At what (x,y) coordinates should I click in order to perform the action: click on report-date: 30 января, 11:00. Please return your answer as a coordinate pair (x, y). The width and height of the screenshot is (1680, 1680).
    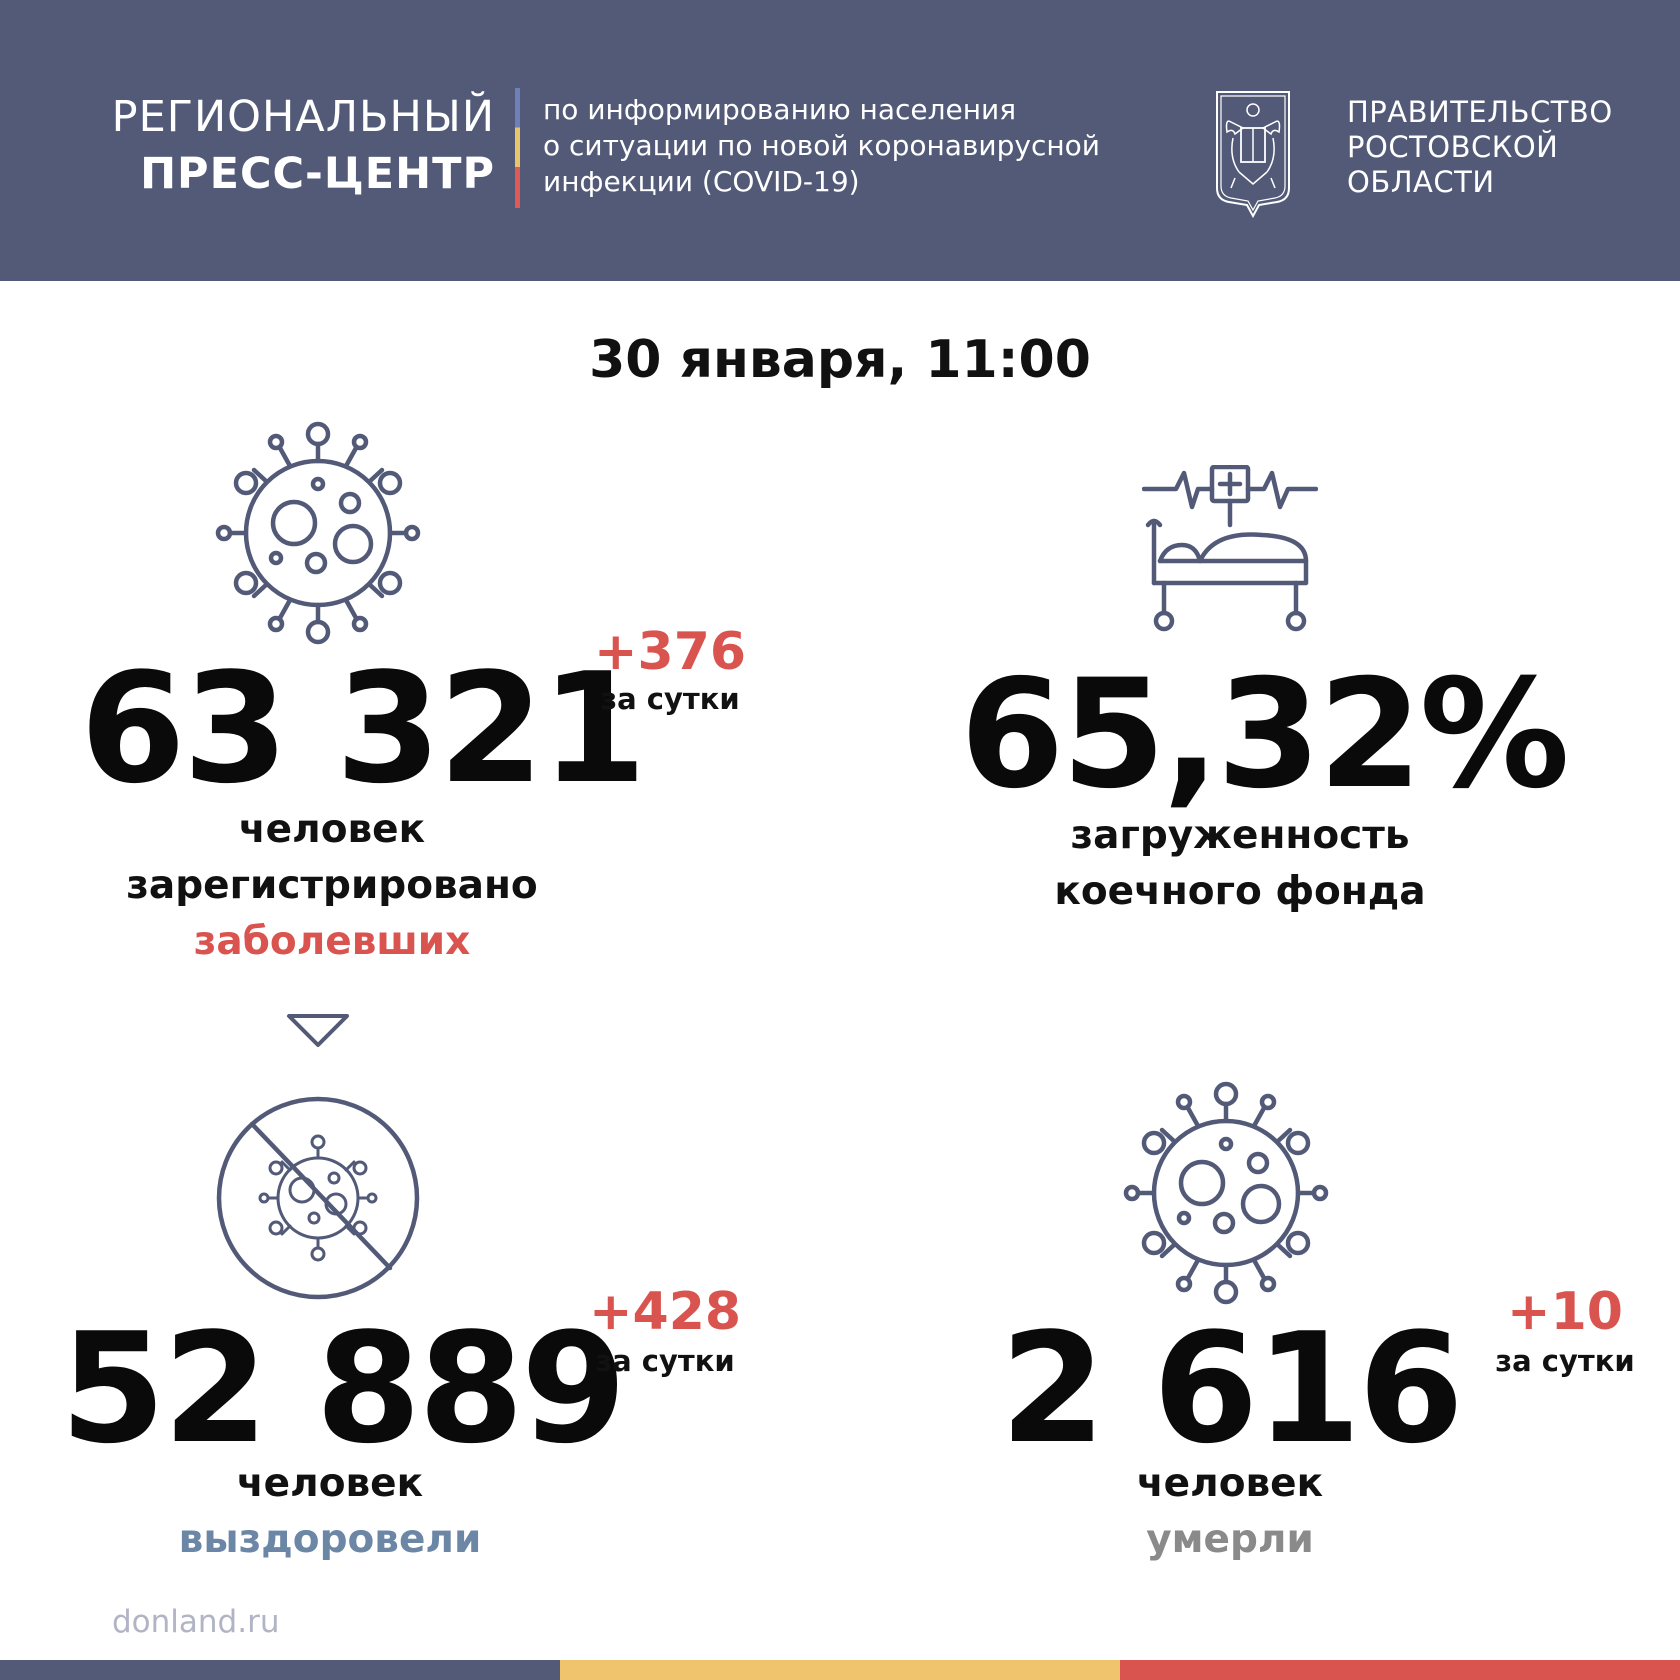
    Looking at the image, I should click on (840, 360).